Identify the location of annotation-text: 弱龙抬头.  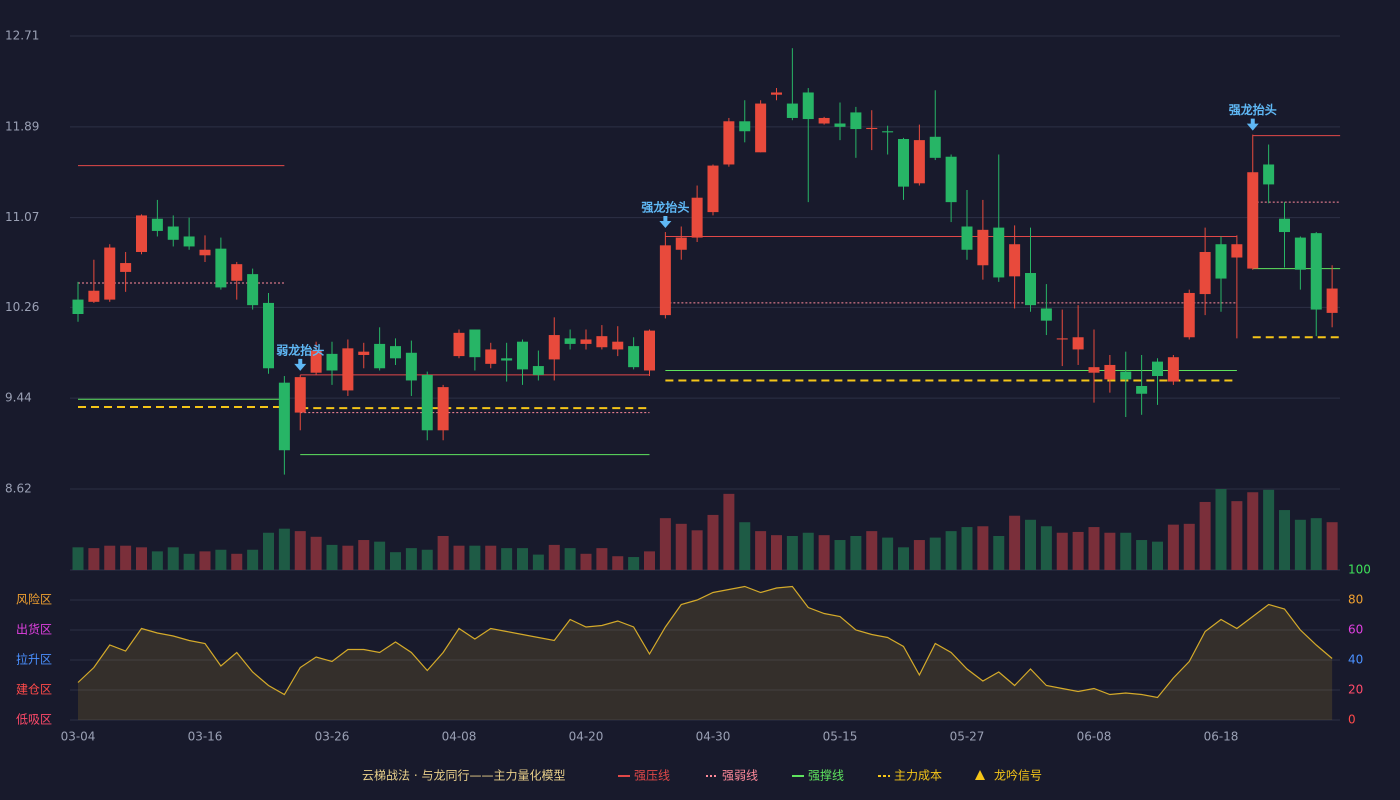
(300, 349).